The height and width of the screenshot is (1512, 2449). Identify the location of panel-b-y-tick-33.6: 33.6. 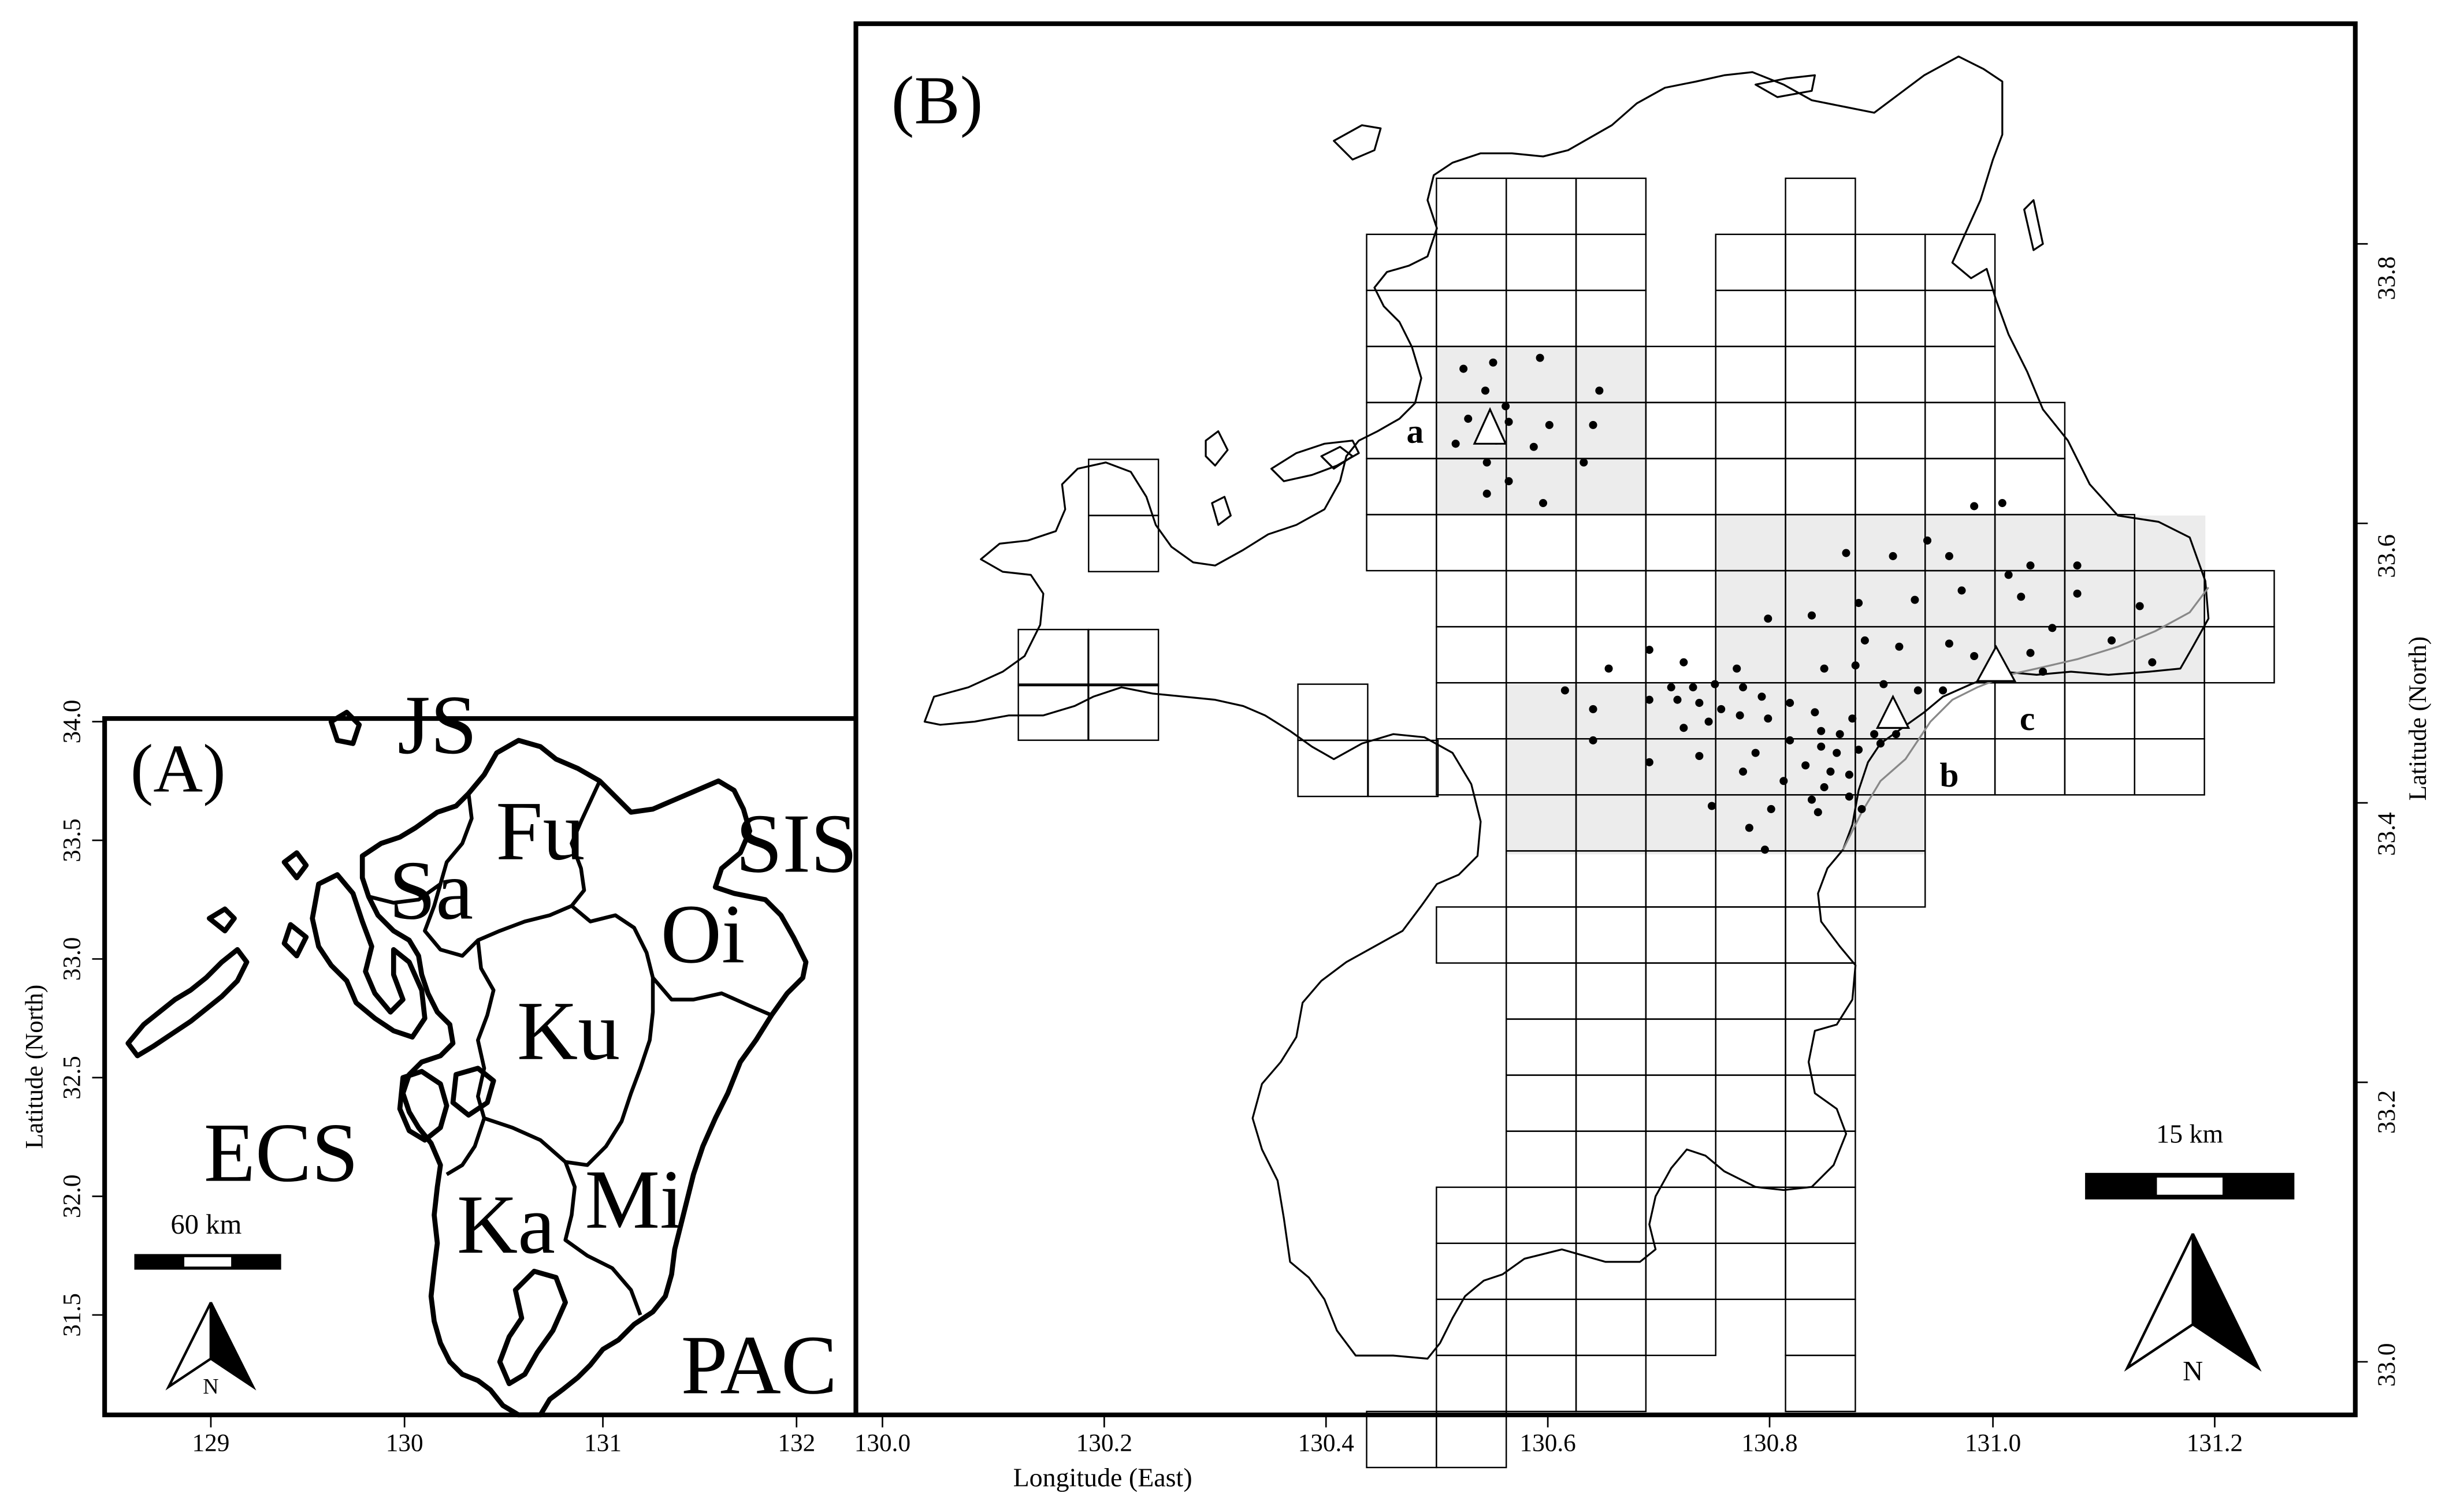
(2386, 556).